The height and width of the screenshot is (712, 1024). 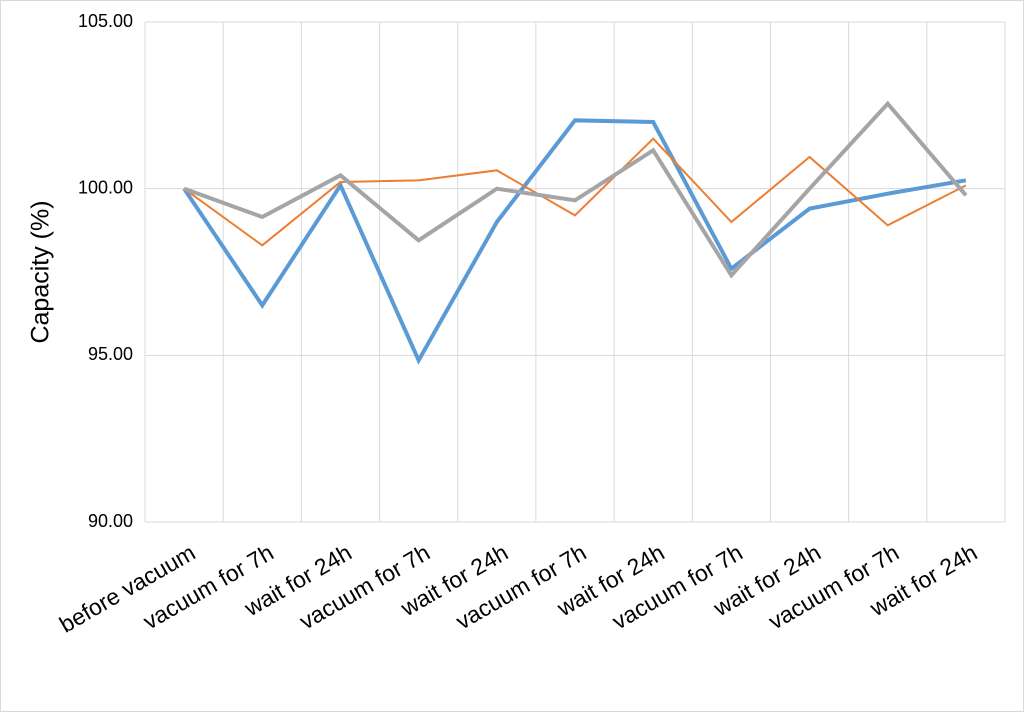 I want to click on y-tick-label: 95.00, so click(x=110, y=354).